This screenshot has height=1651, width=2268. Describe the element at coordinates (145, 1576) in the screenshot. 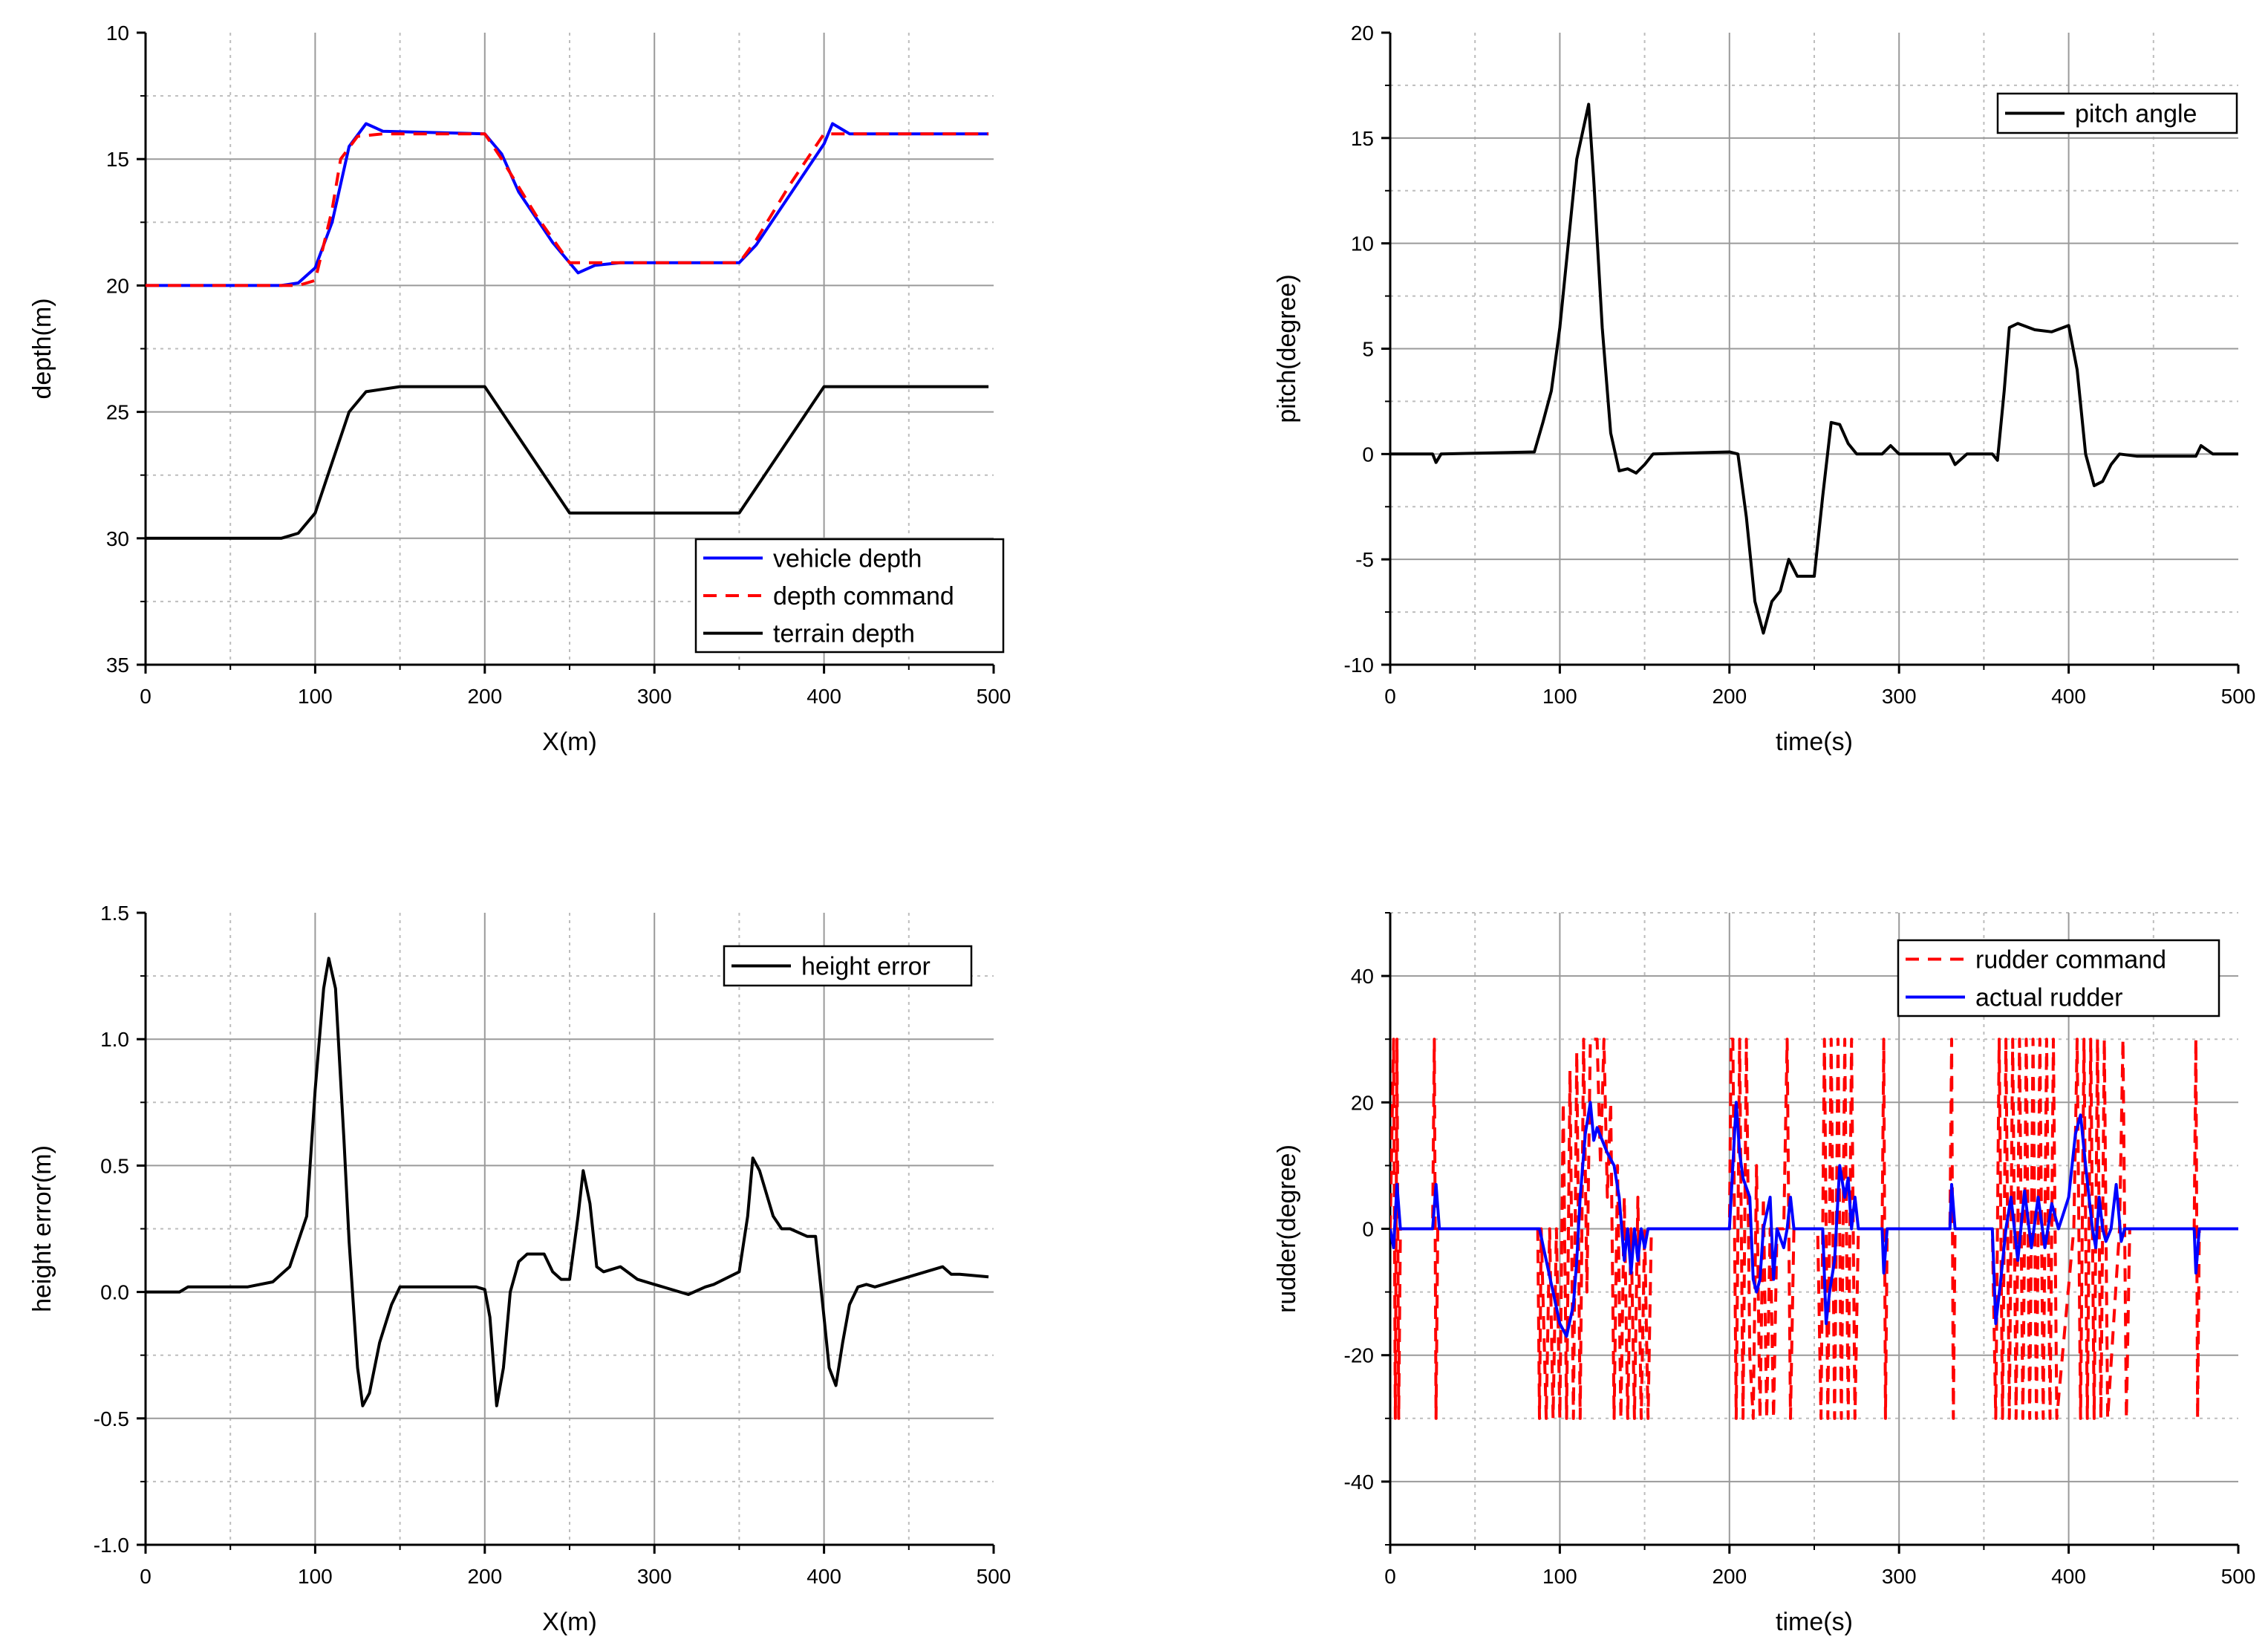

I see `height_error-x-tick-label: 0` at that location.